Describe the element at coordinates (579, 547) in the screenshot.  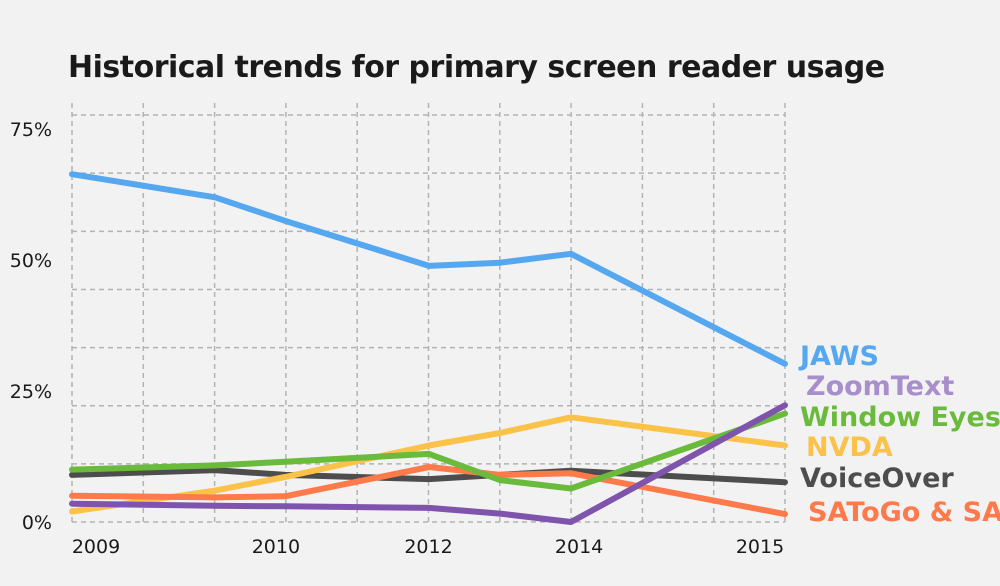
I see `x-tick-label: 2014` at that location.